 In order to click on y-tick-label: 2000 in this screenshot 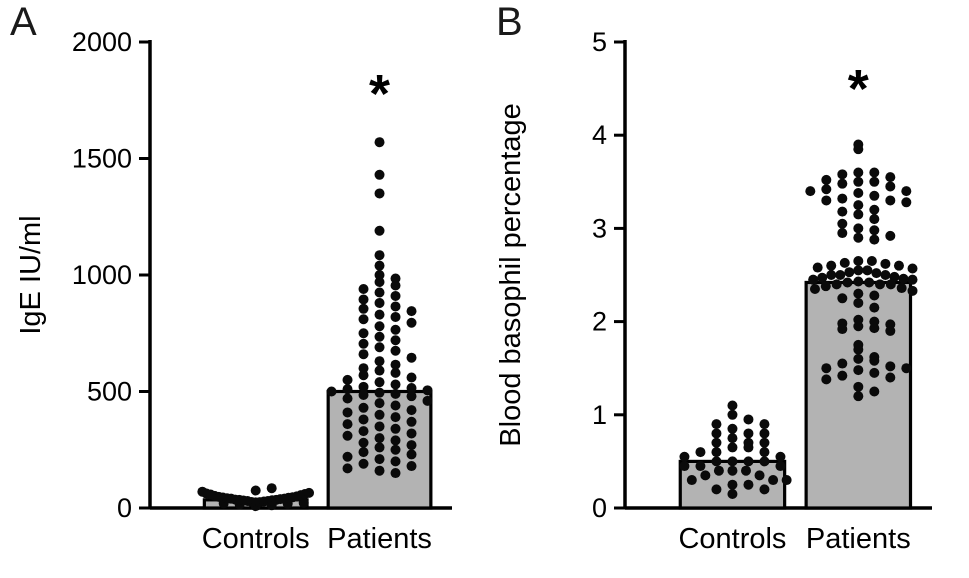, I will do `click(102, 42)`.